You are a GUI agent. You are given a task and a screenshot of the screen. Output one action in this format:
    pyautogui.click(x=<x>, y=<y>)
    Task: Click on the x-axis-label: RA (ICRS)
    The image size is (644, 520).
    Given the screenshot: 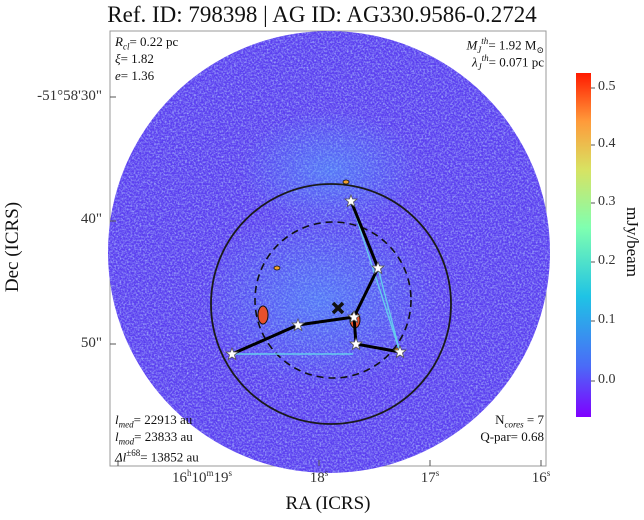 What is the action you would take?
    pyautogui.click(x=328, y=503)
    